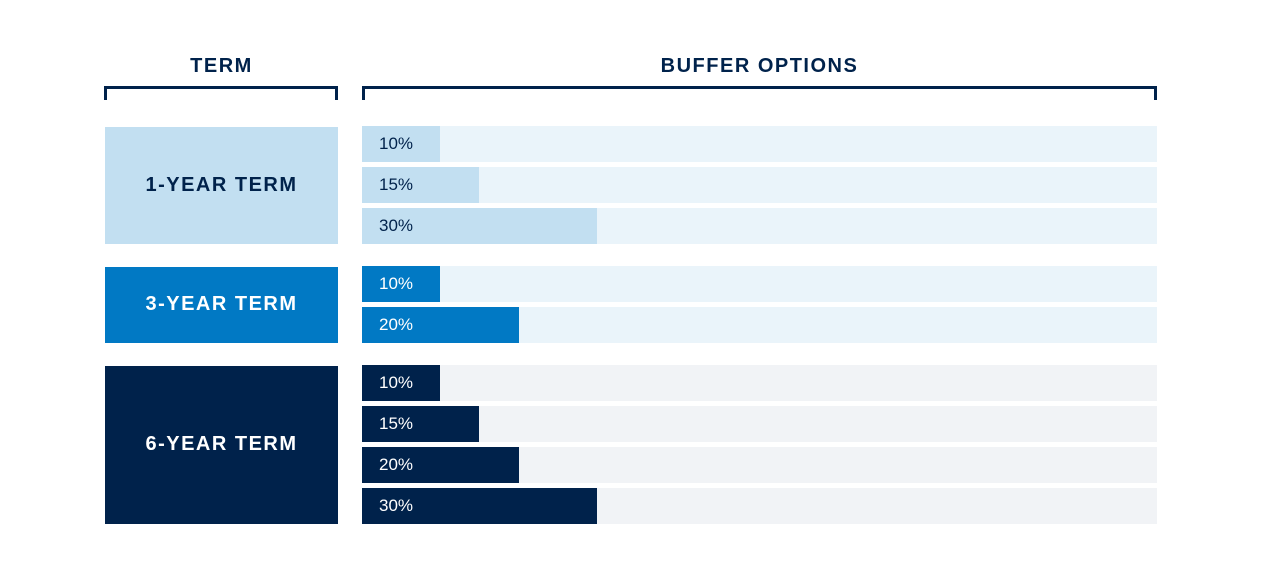 This screenshot has height=576, width=1261. I want to click on buffer-options-header: BUFFER OPTIONS, so click(759, 66).